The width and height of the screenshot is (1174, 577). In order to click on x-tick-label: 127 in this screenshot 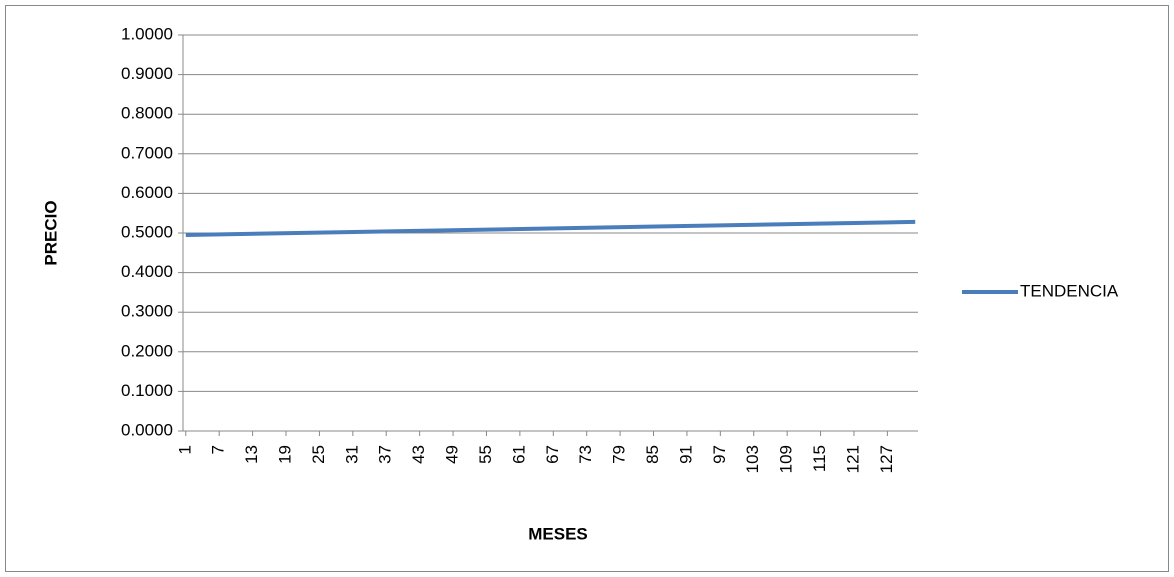, I will do `click(886, 459)`.